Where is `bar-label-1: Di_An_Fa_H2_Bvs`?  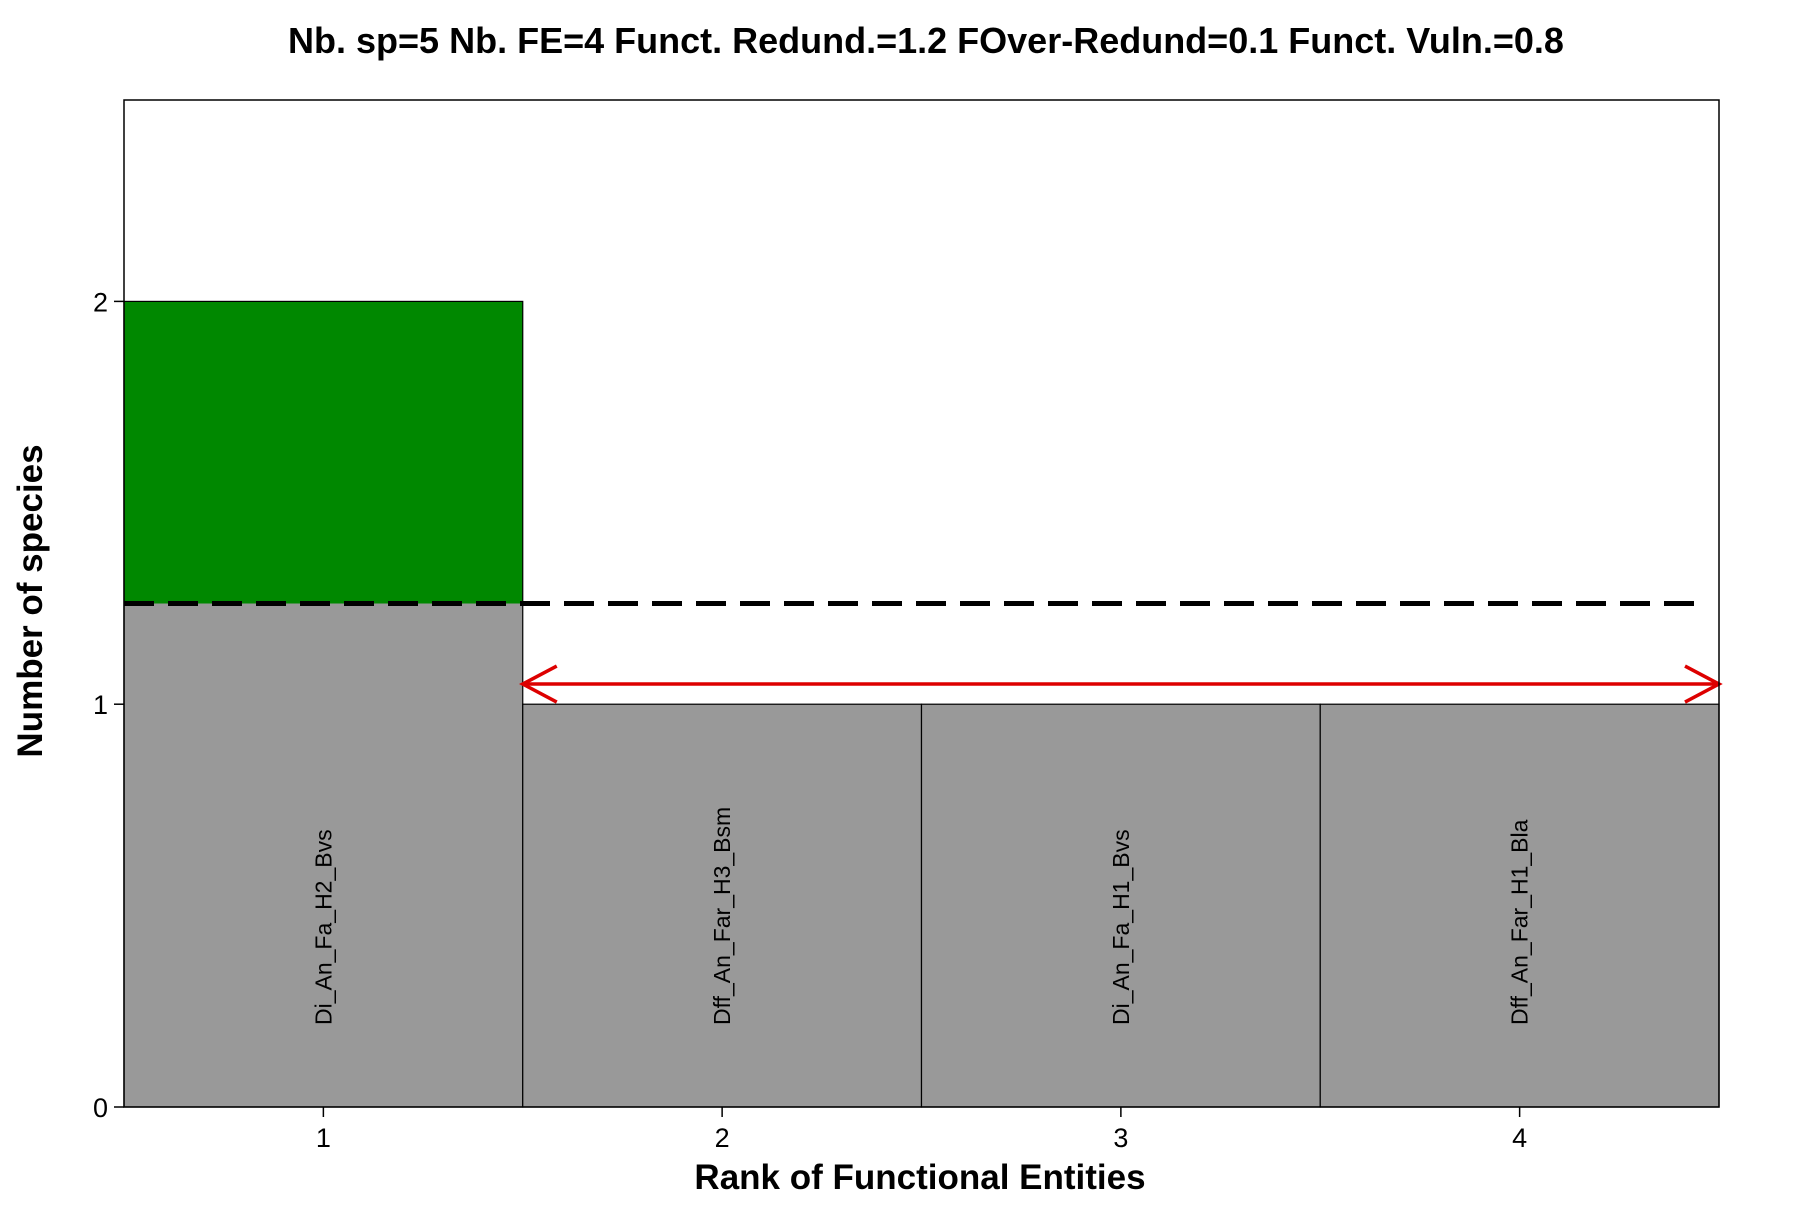 bar-label-1: Di_An_Fa_H2_Bvs is located at coordinates (323, 927).